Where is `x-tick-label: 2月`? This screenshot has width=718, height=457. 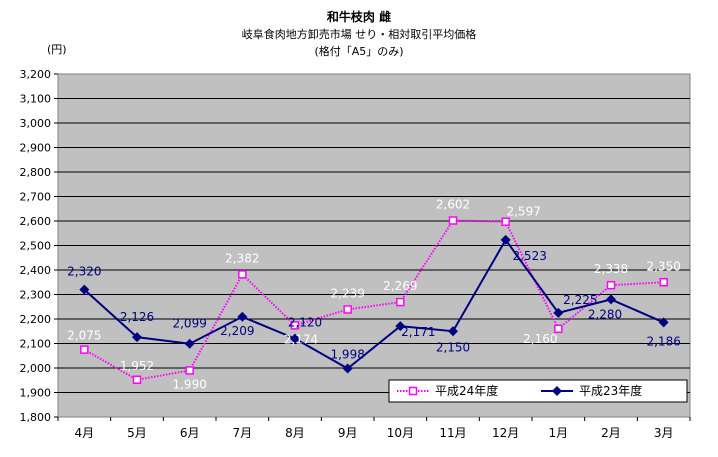
x-tick-label: 2月 is located at coordinates (611, 433).